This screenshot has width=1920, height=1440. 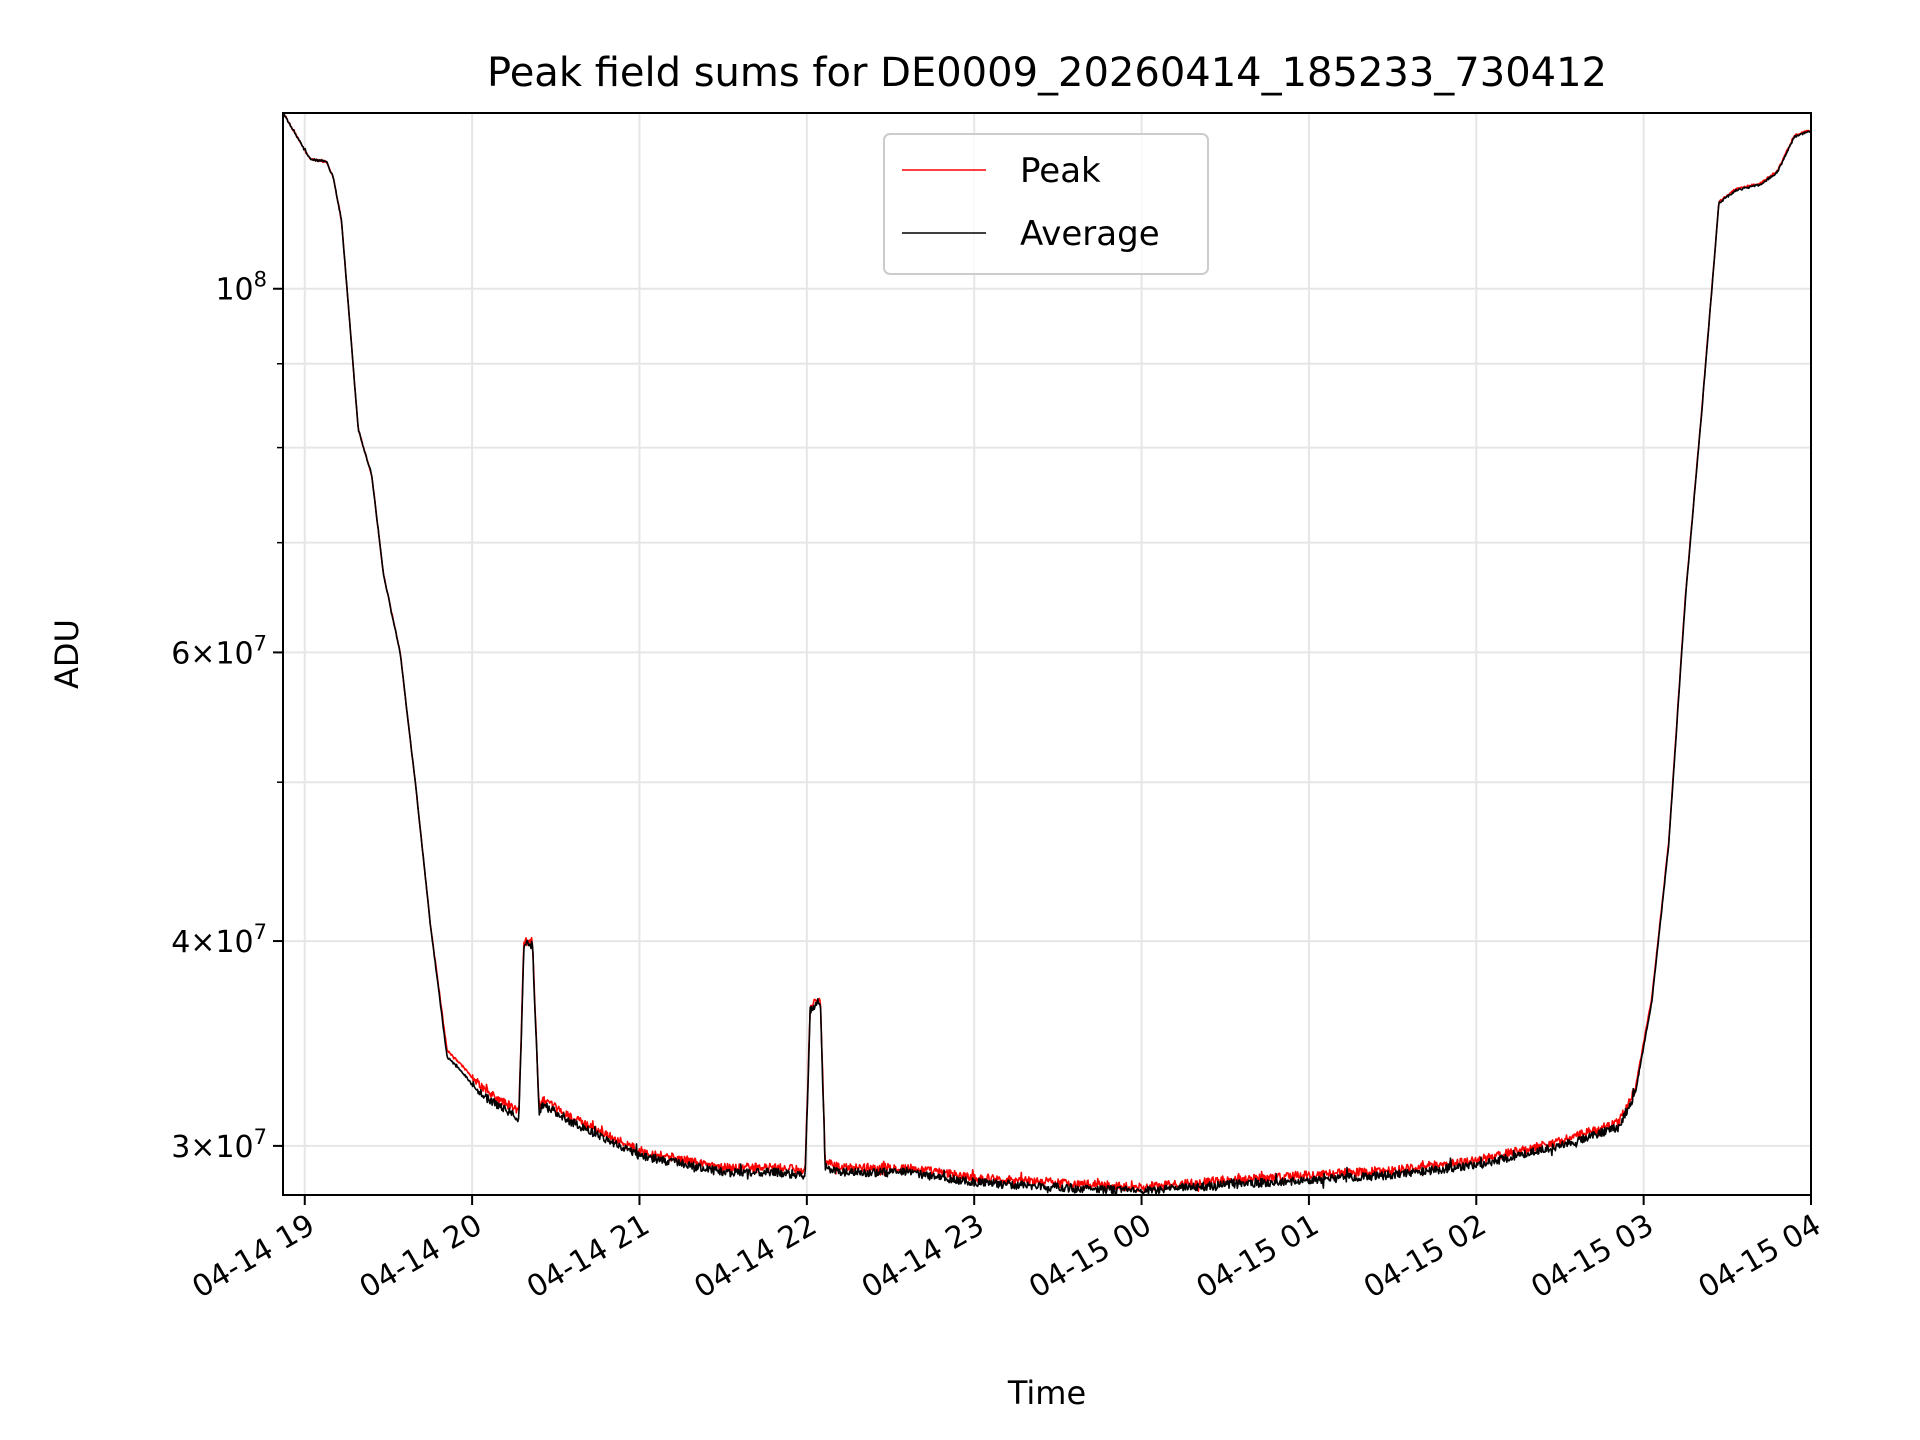 I want to click on y-axis-ticks: 3×107 4×107 6×107 108, so click(x=227, y=716).